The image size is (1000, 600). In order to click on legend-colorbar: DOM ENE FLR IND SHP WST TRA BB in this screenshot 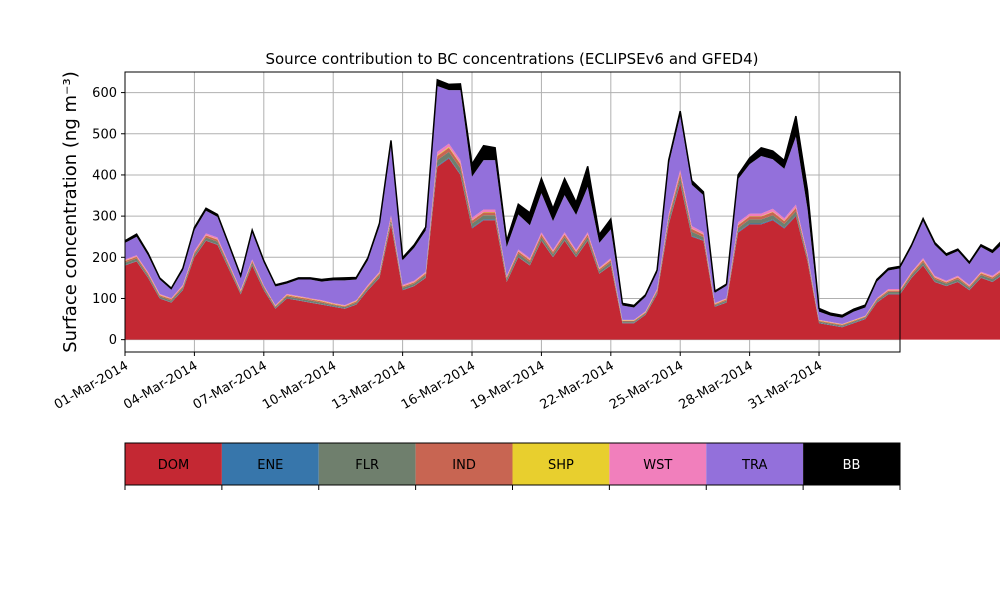, I will do `click(512, 466)`.